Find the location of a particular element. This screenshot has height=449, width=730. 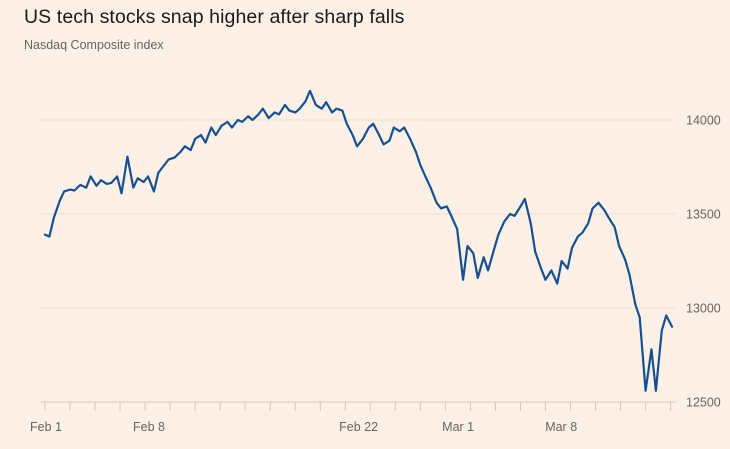

y-axis-label: 12500 is located at coordinates (703, 403).